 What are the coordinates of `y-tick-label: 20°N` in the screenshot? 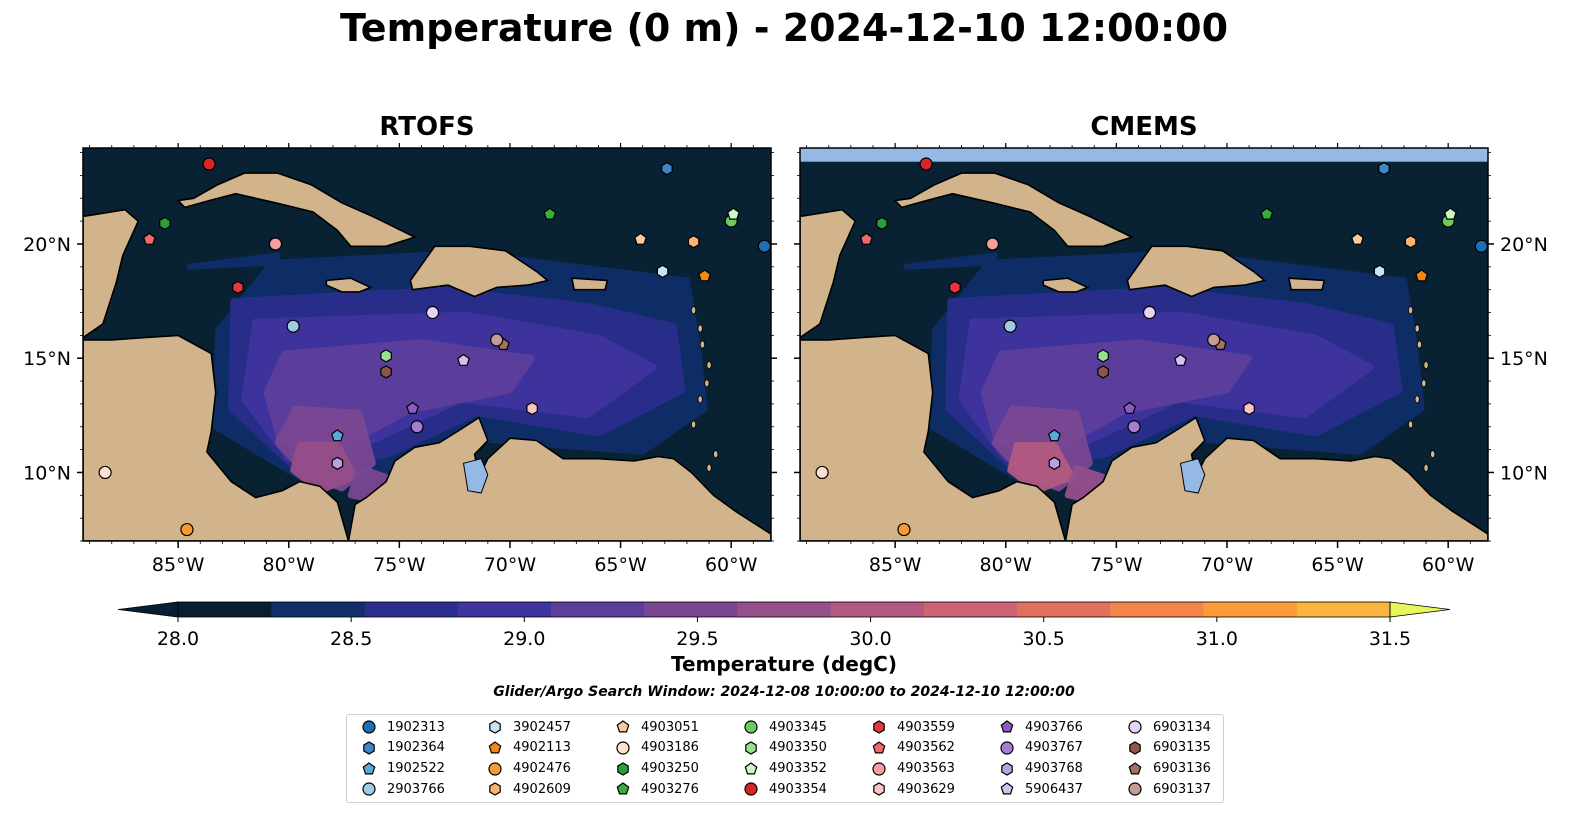 It's located at (47, 245).